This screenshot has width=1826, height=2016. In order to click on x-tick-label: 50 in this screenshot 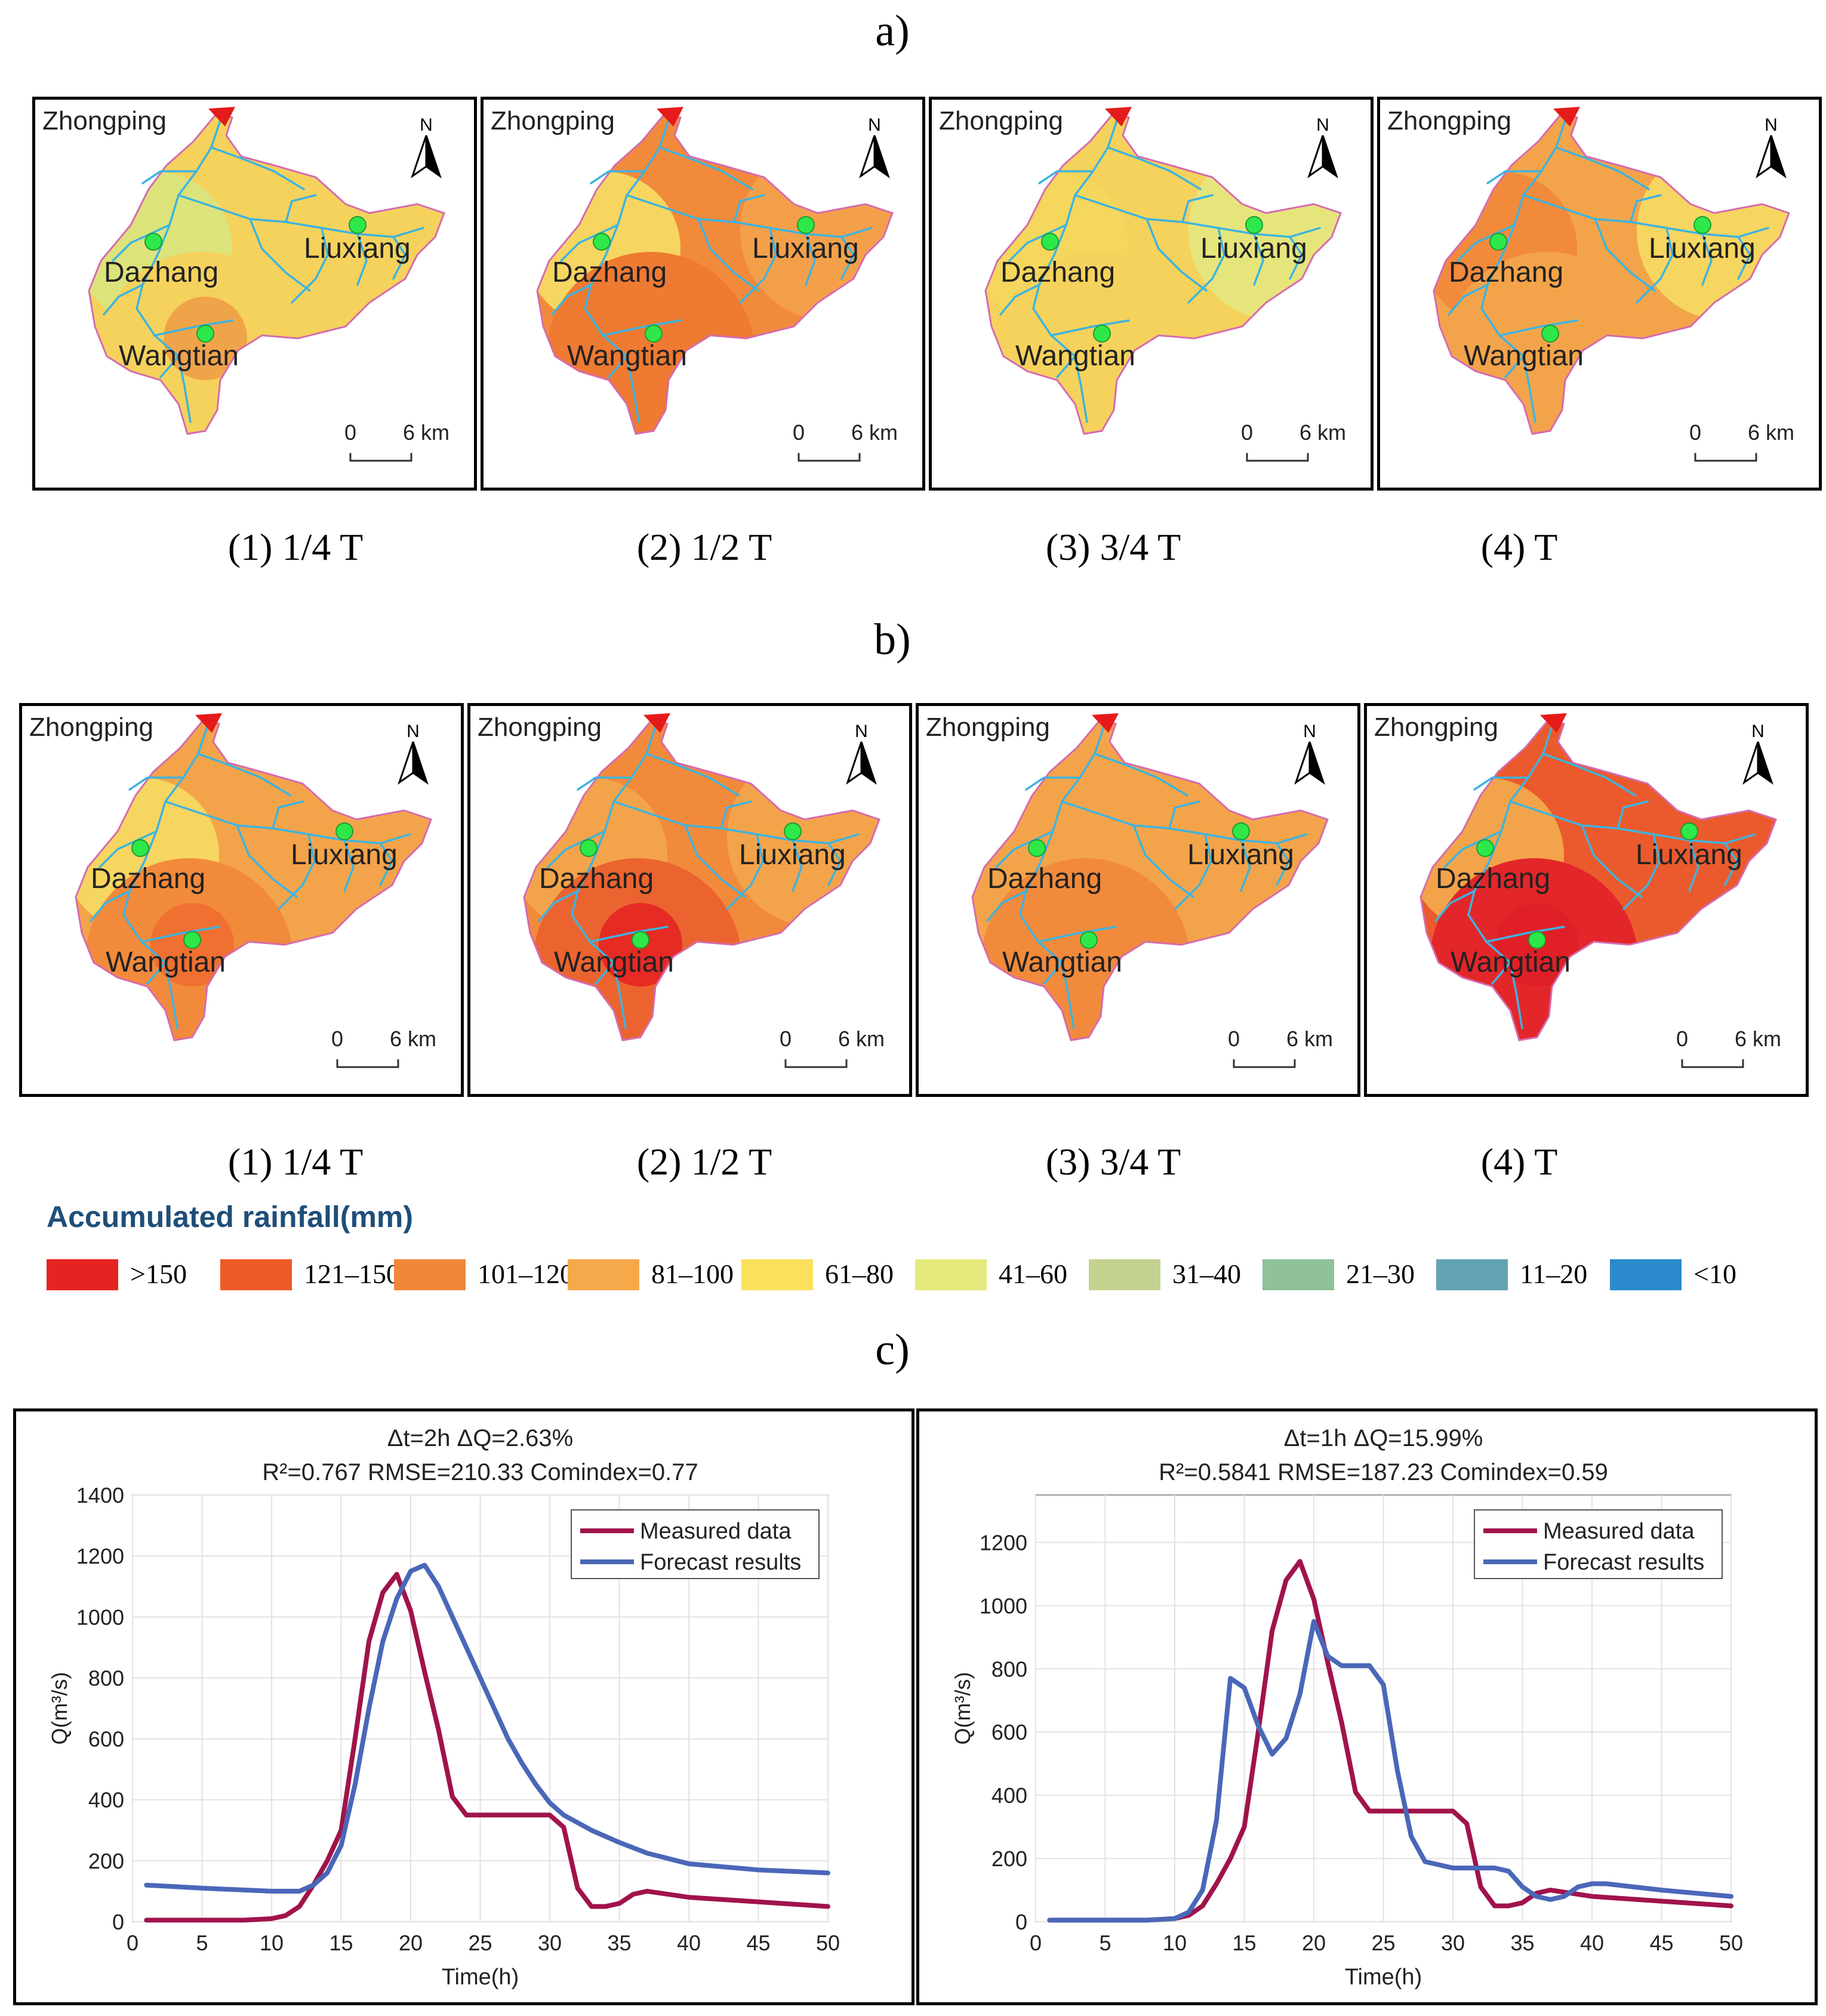, I will do `click(1731, 1943)`.